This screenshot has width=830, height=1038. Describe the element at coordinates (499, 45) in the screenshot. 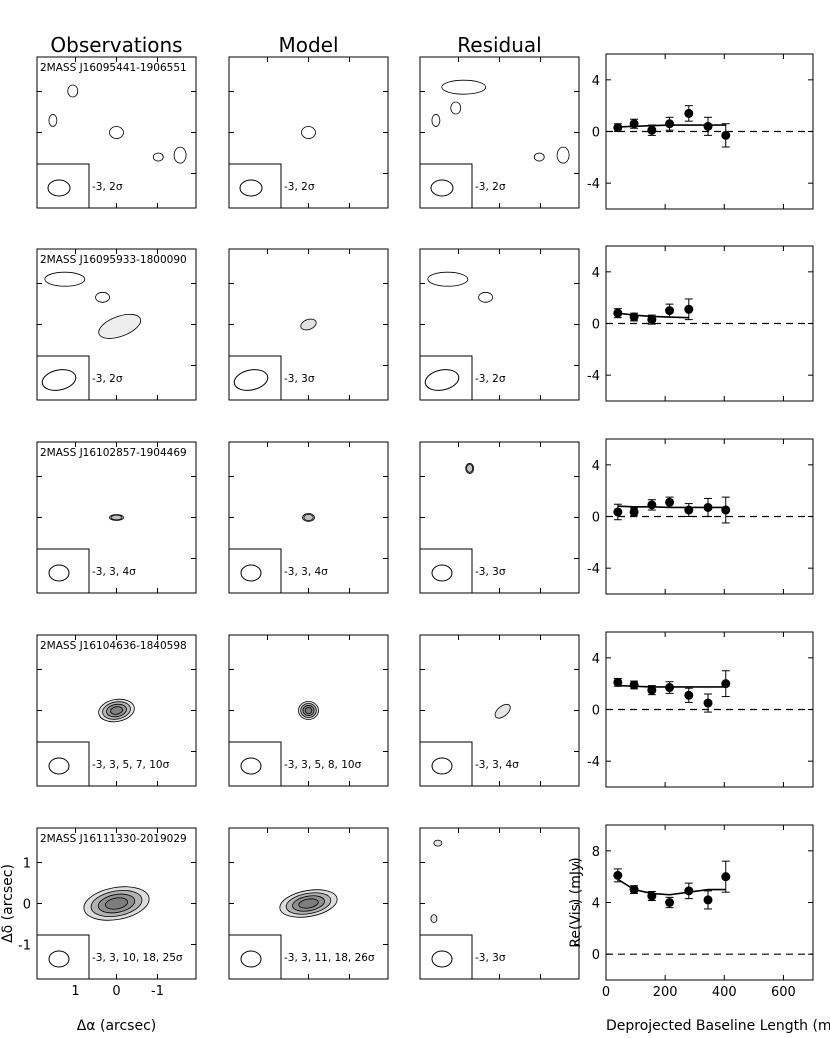

I see `column-title-residual: Residual` at that location.